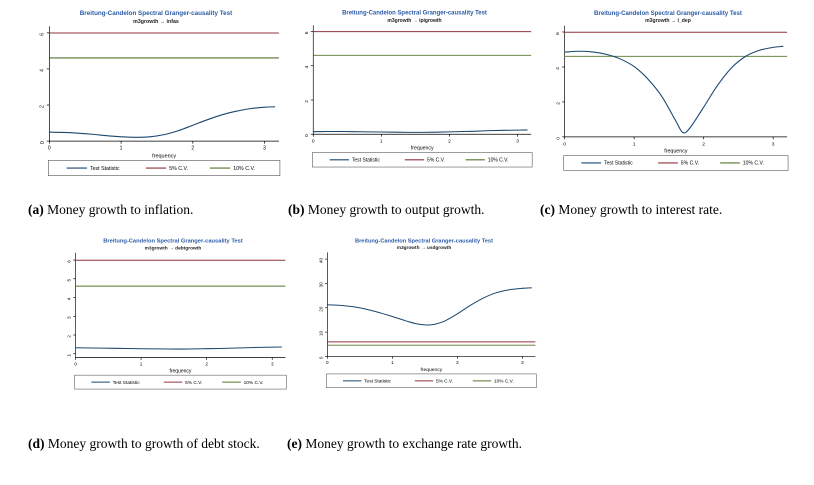  Describe the element at coordinates (547, 209) in the screenshot. I see `caption-c-label: (c)` at that location.